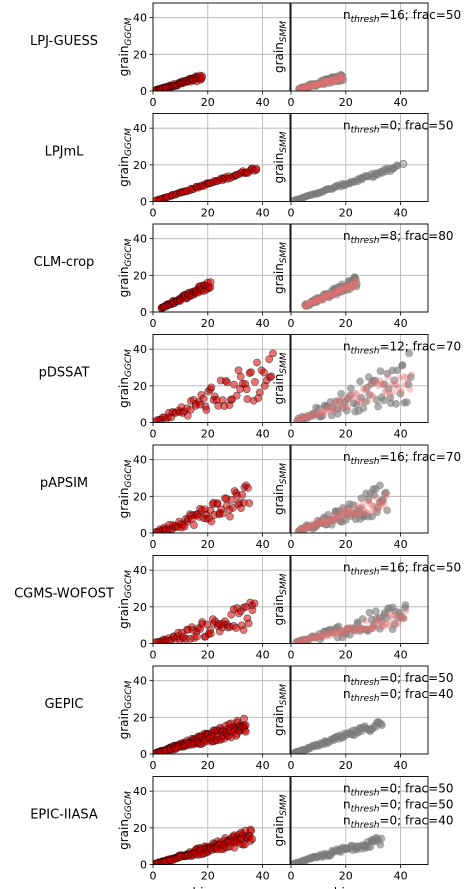 This screenshot has width=474, height=889. What do you see at coordinates (143, 754) in the screenshot?
I see `y-tick-label: 0` at bounding box center [143, 754].